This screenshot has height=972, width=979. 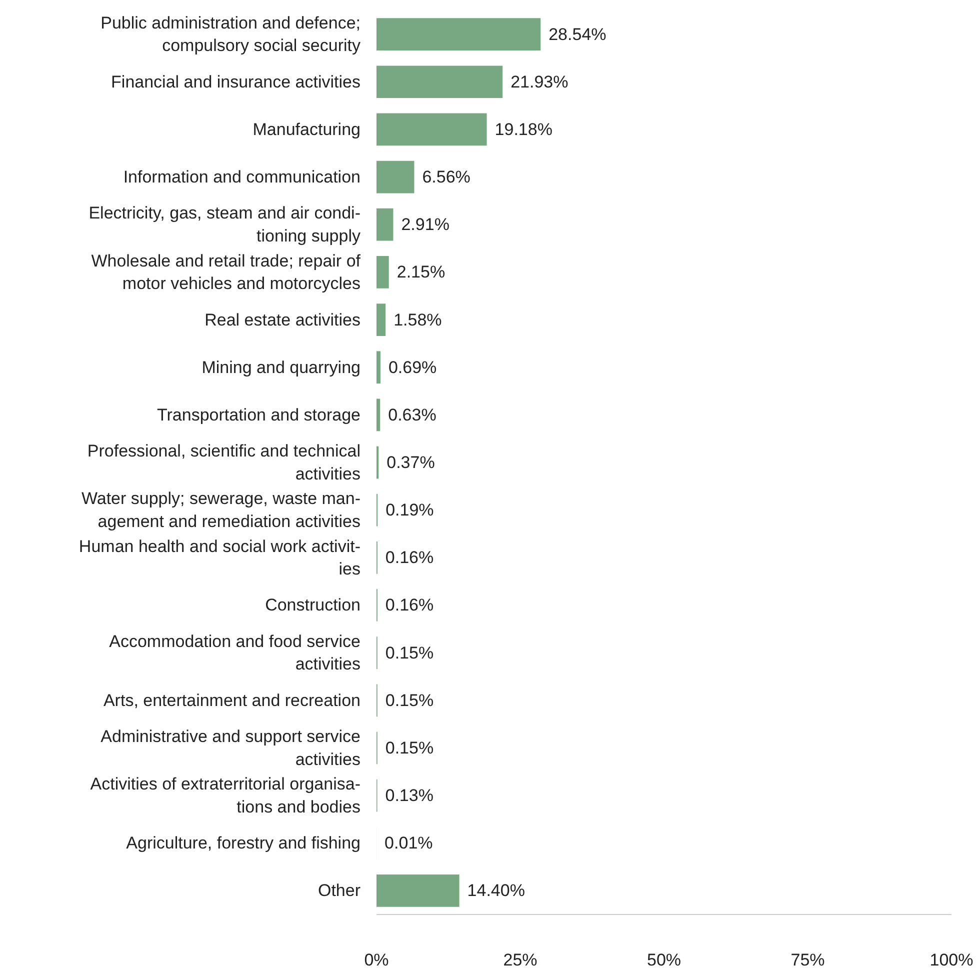 I want to click on y-tick-label: Manufacturing, so click(x=306, y=129).